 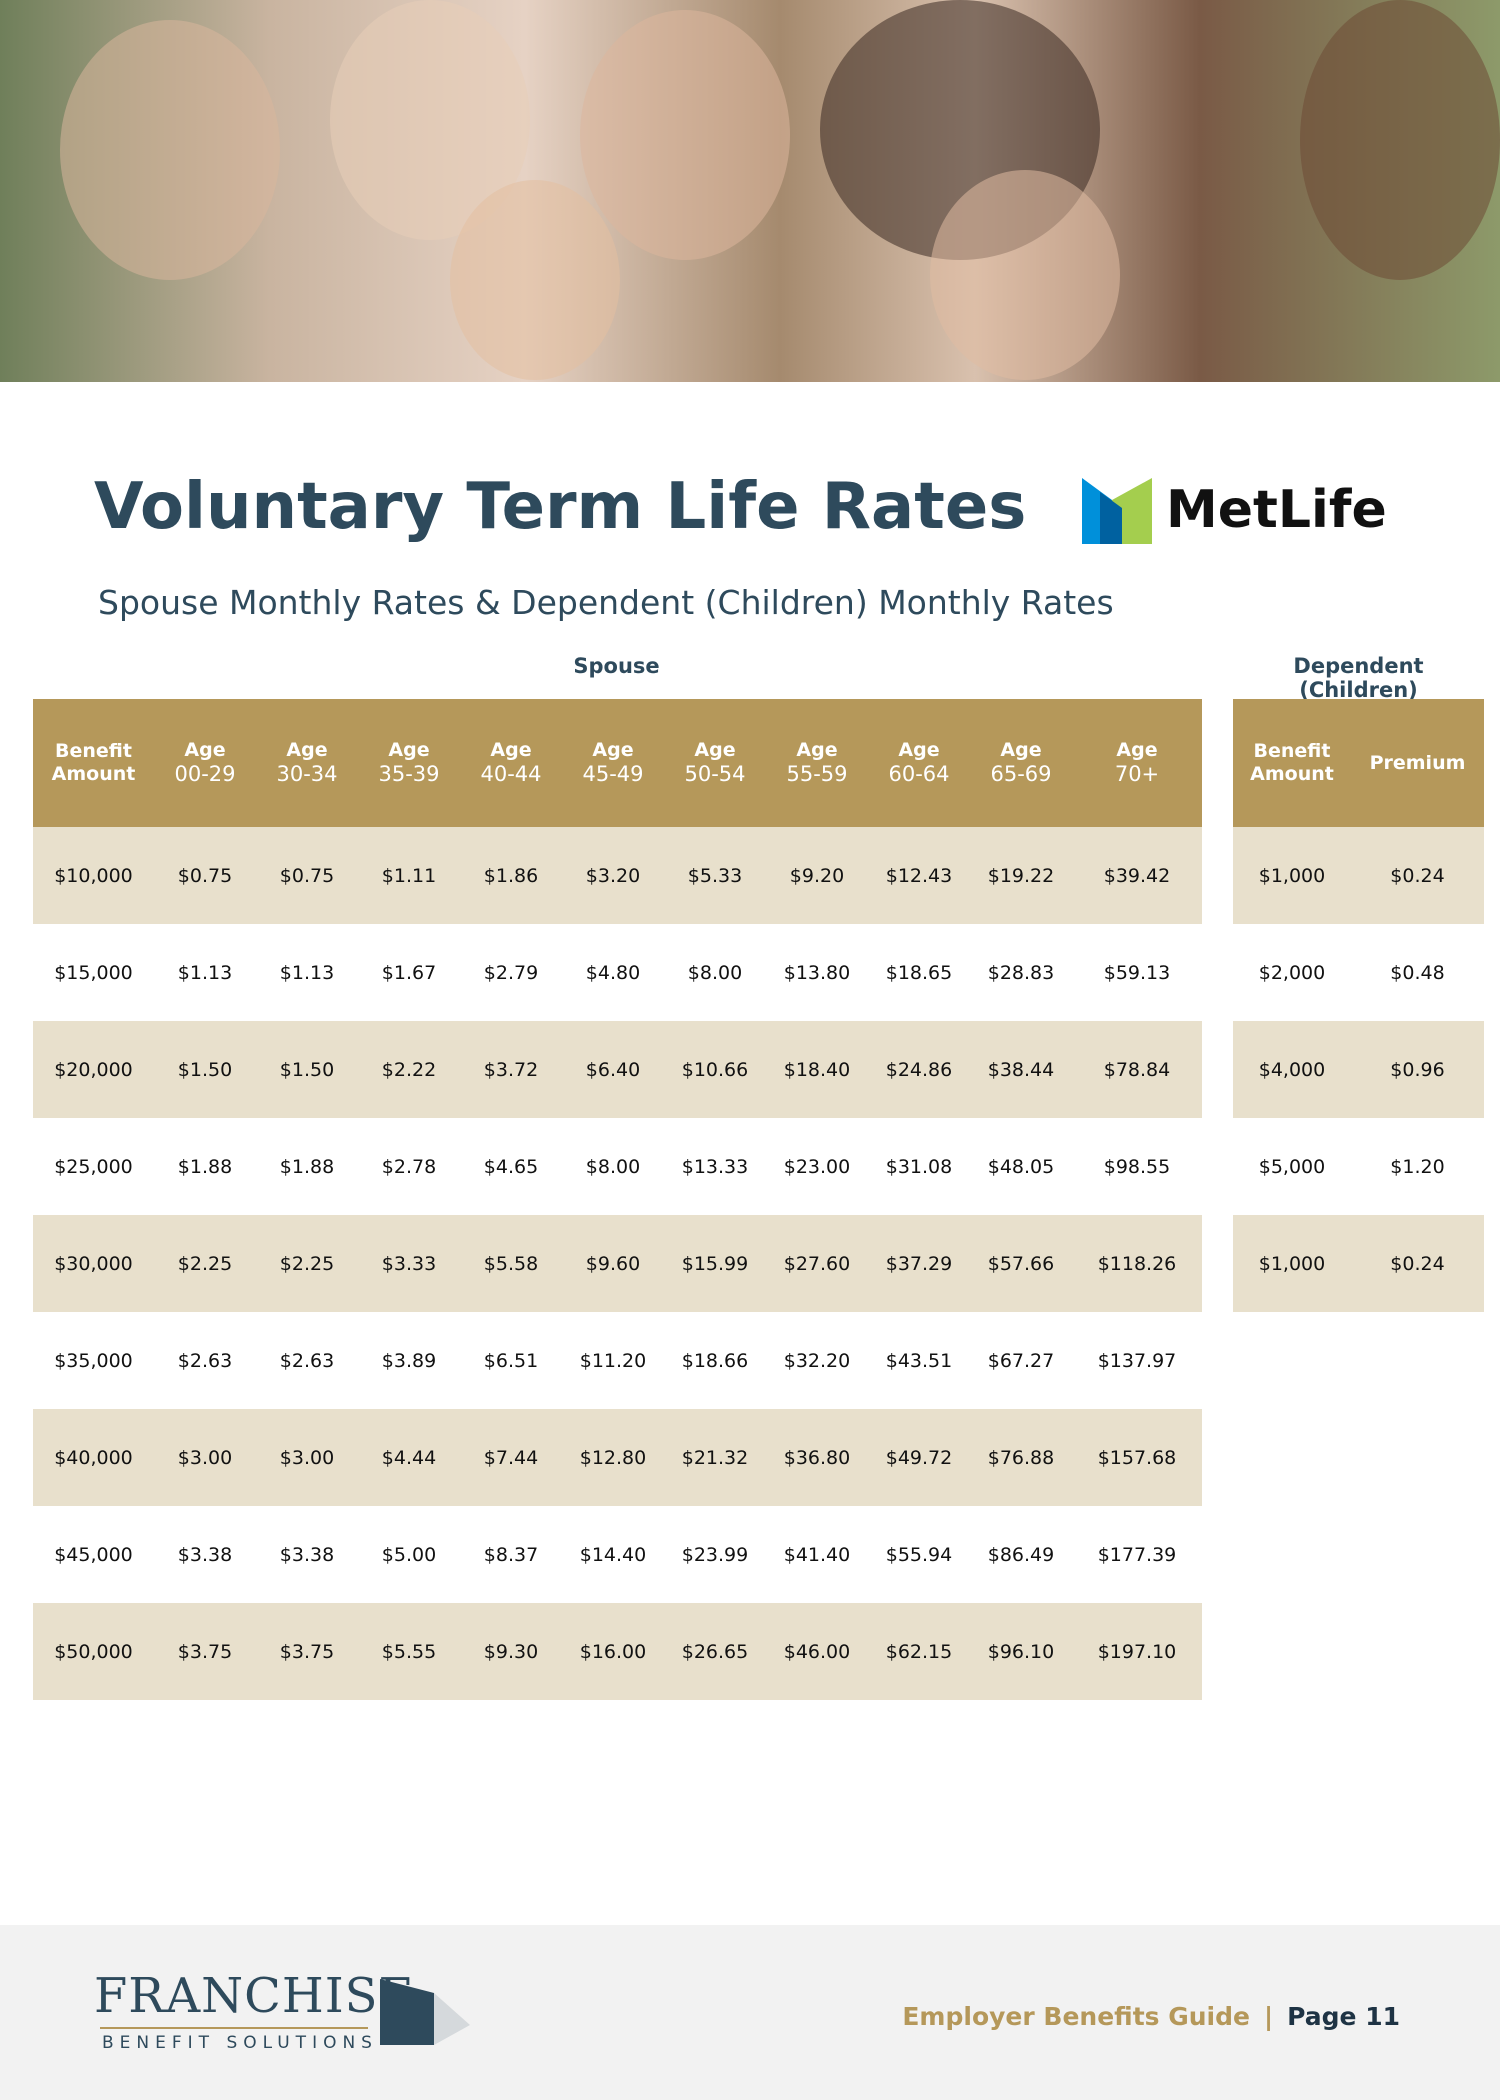 What do you see at coordinates (919, 1457) in the screenshot?
I see `rate-cell: $49.72` at bounding box center [919, 1457].